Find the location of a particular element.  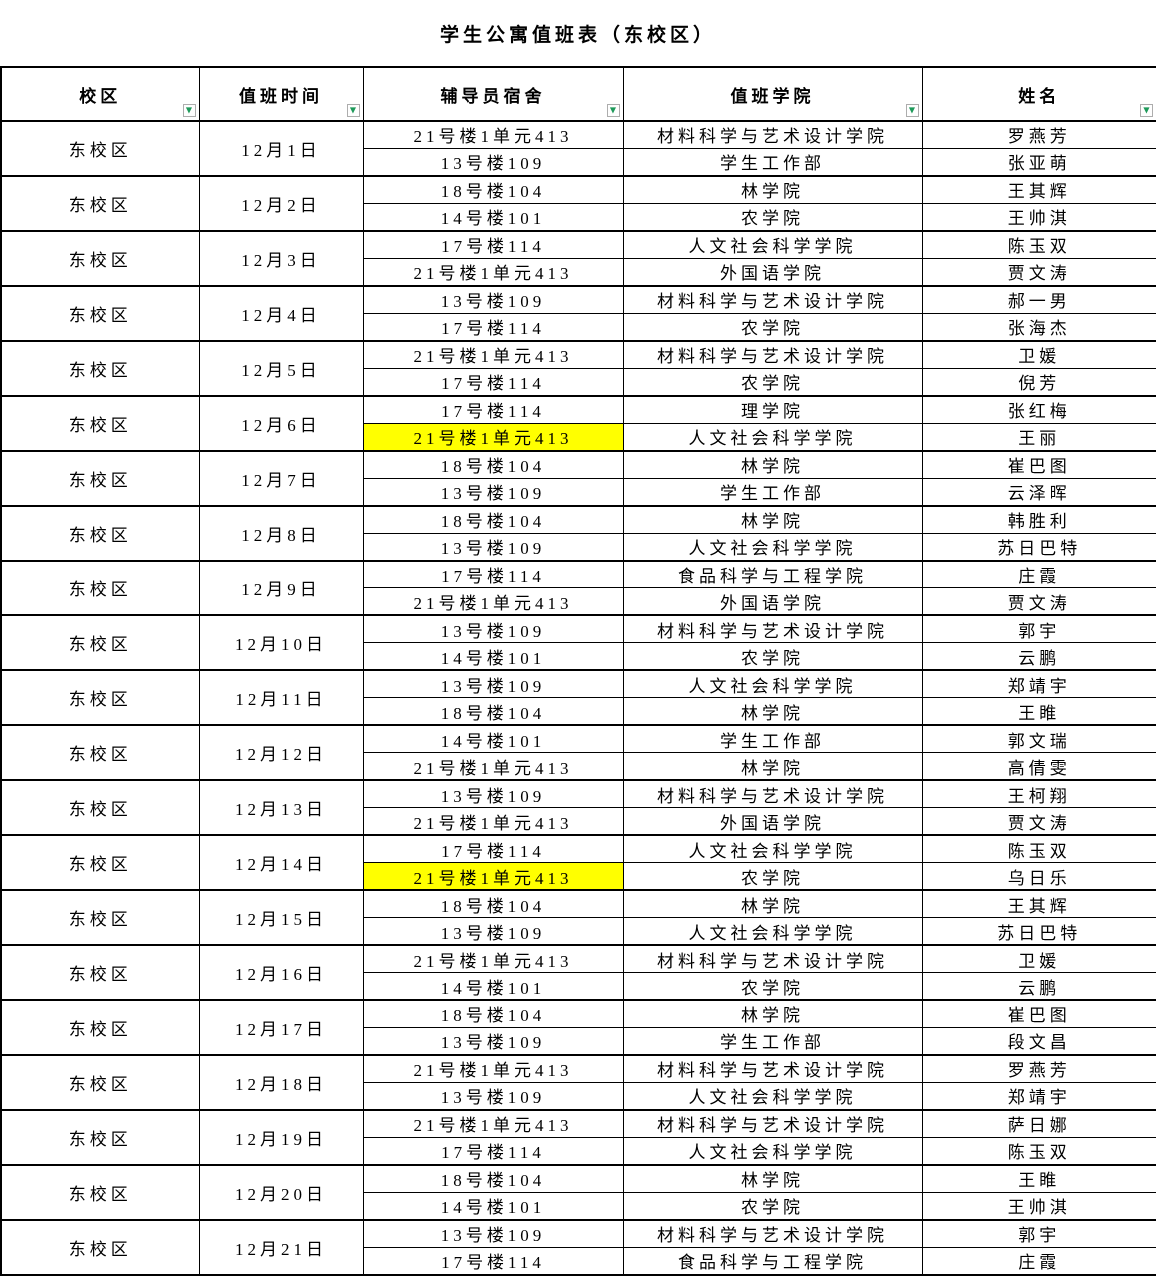

filter-button-name: ▼ is located at coordinates (1146, 110).